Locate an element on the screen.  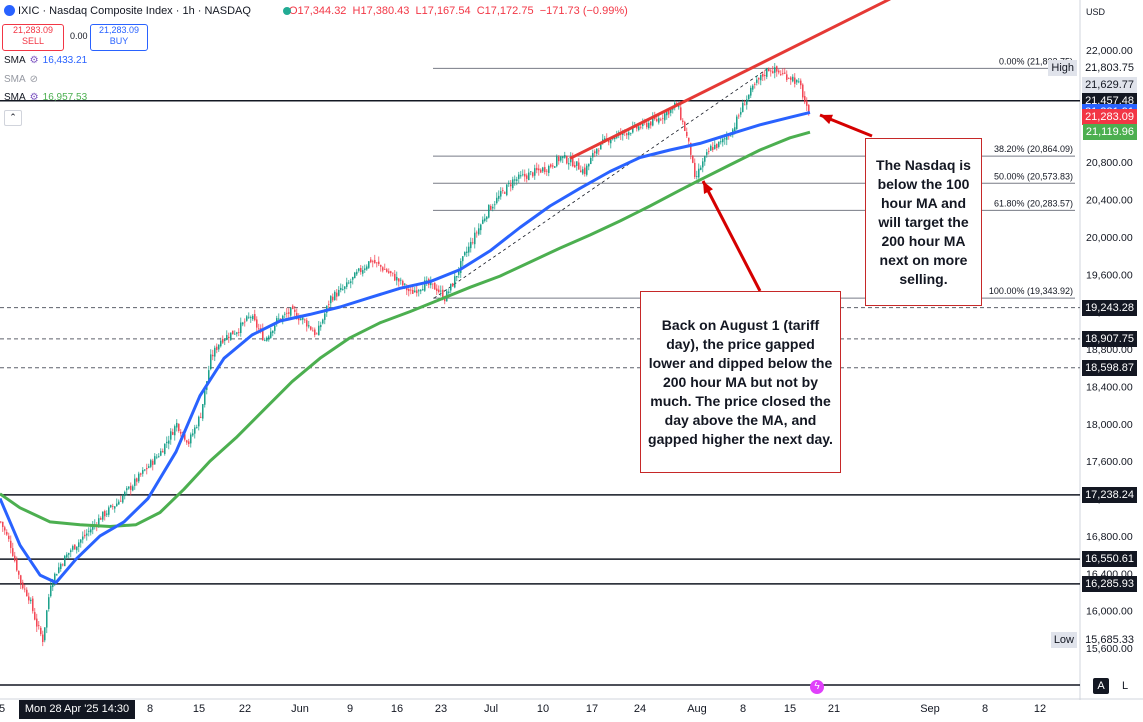
price-axis-label: 21,283.09 is located at coordinates (1109, 116).